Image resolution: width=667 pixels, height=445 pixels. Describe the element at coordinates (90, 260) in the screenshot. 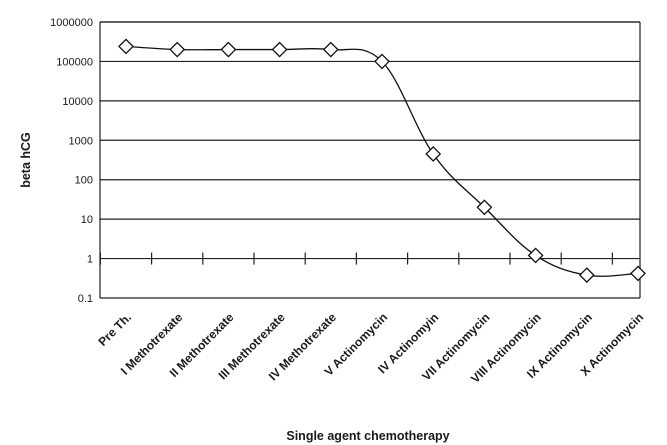

I see `y-tick-label: 1` at that location.